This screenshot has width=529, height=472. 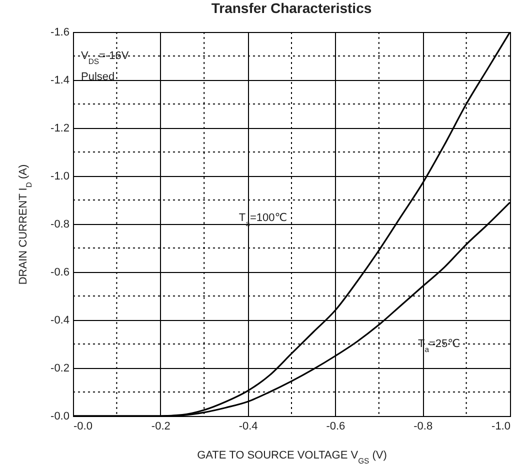 What do you see at coordinates (501, 426) in the screenshot?
I see `x-tick-label: -1.0` at bounding box center [501, 426].